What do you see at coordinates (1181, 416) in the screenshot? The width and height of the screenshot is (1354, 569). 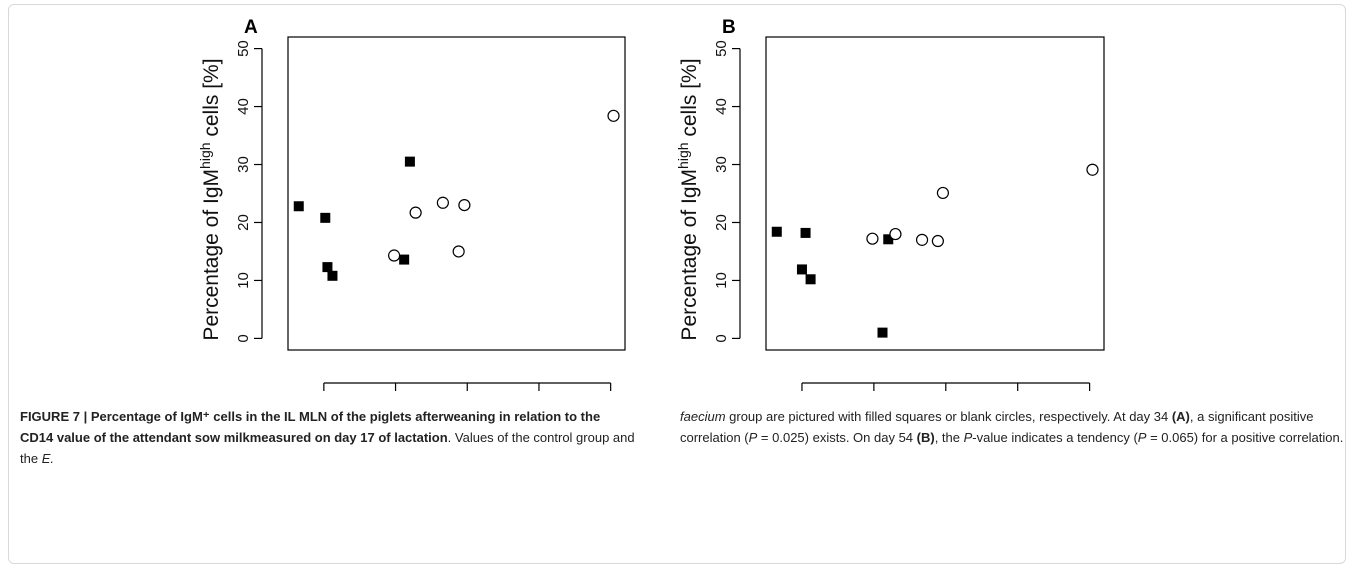 I see `caption-text: (A)` at bounding box center [1181, 416].